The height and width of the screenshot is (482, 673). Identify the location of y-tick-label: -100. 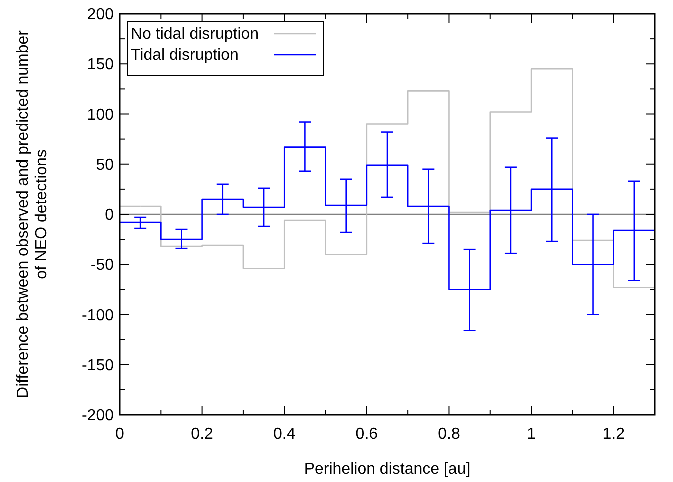
(98, 315).